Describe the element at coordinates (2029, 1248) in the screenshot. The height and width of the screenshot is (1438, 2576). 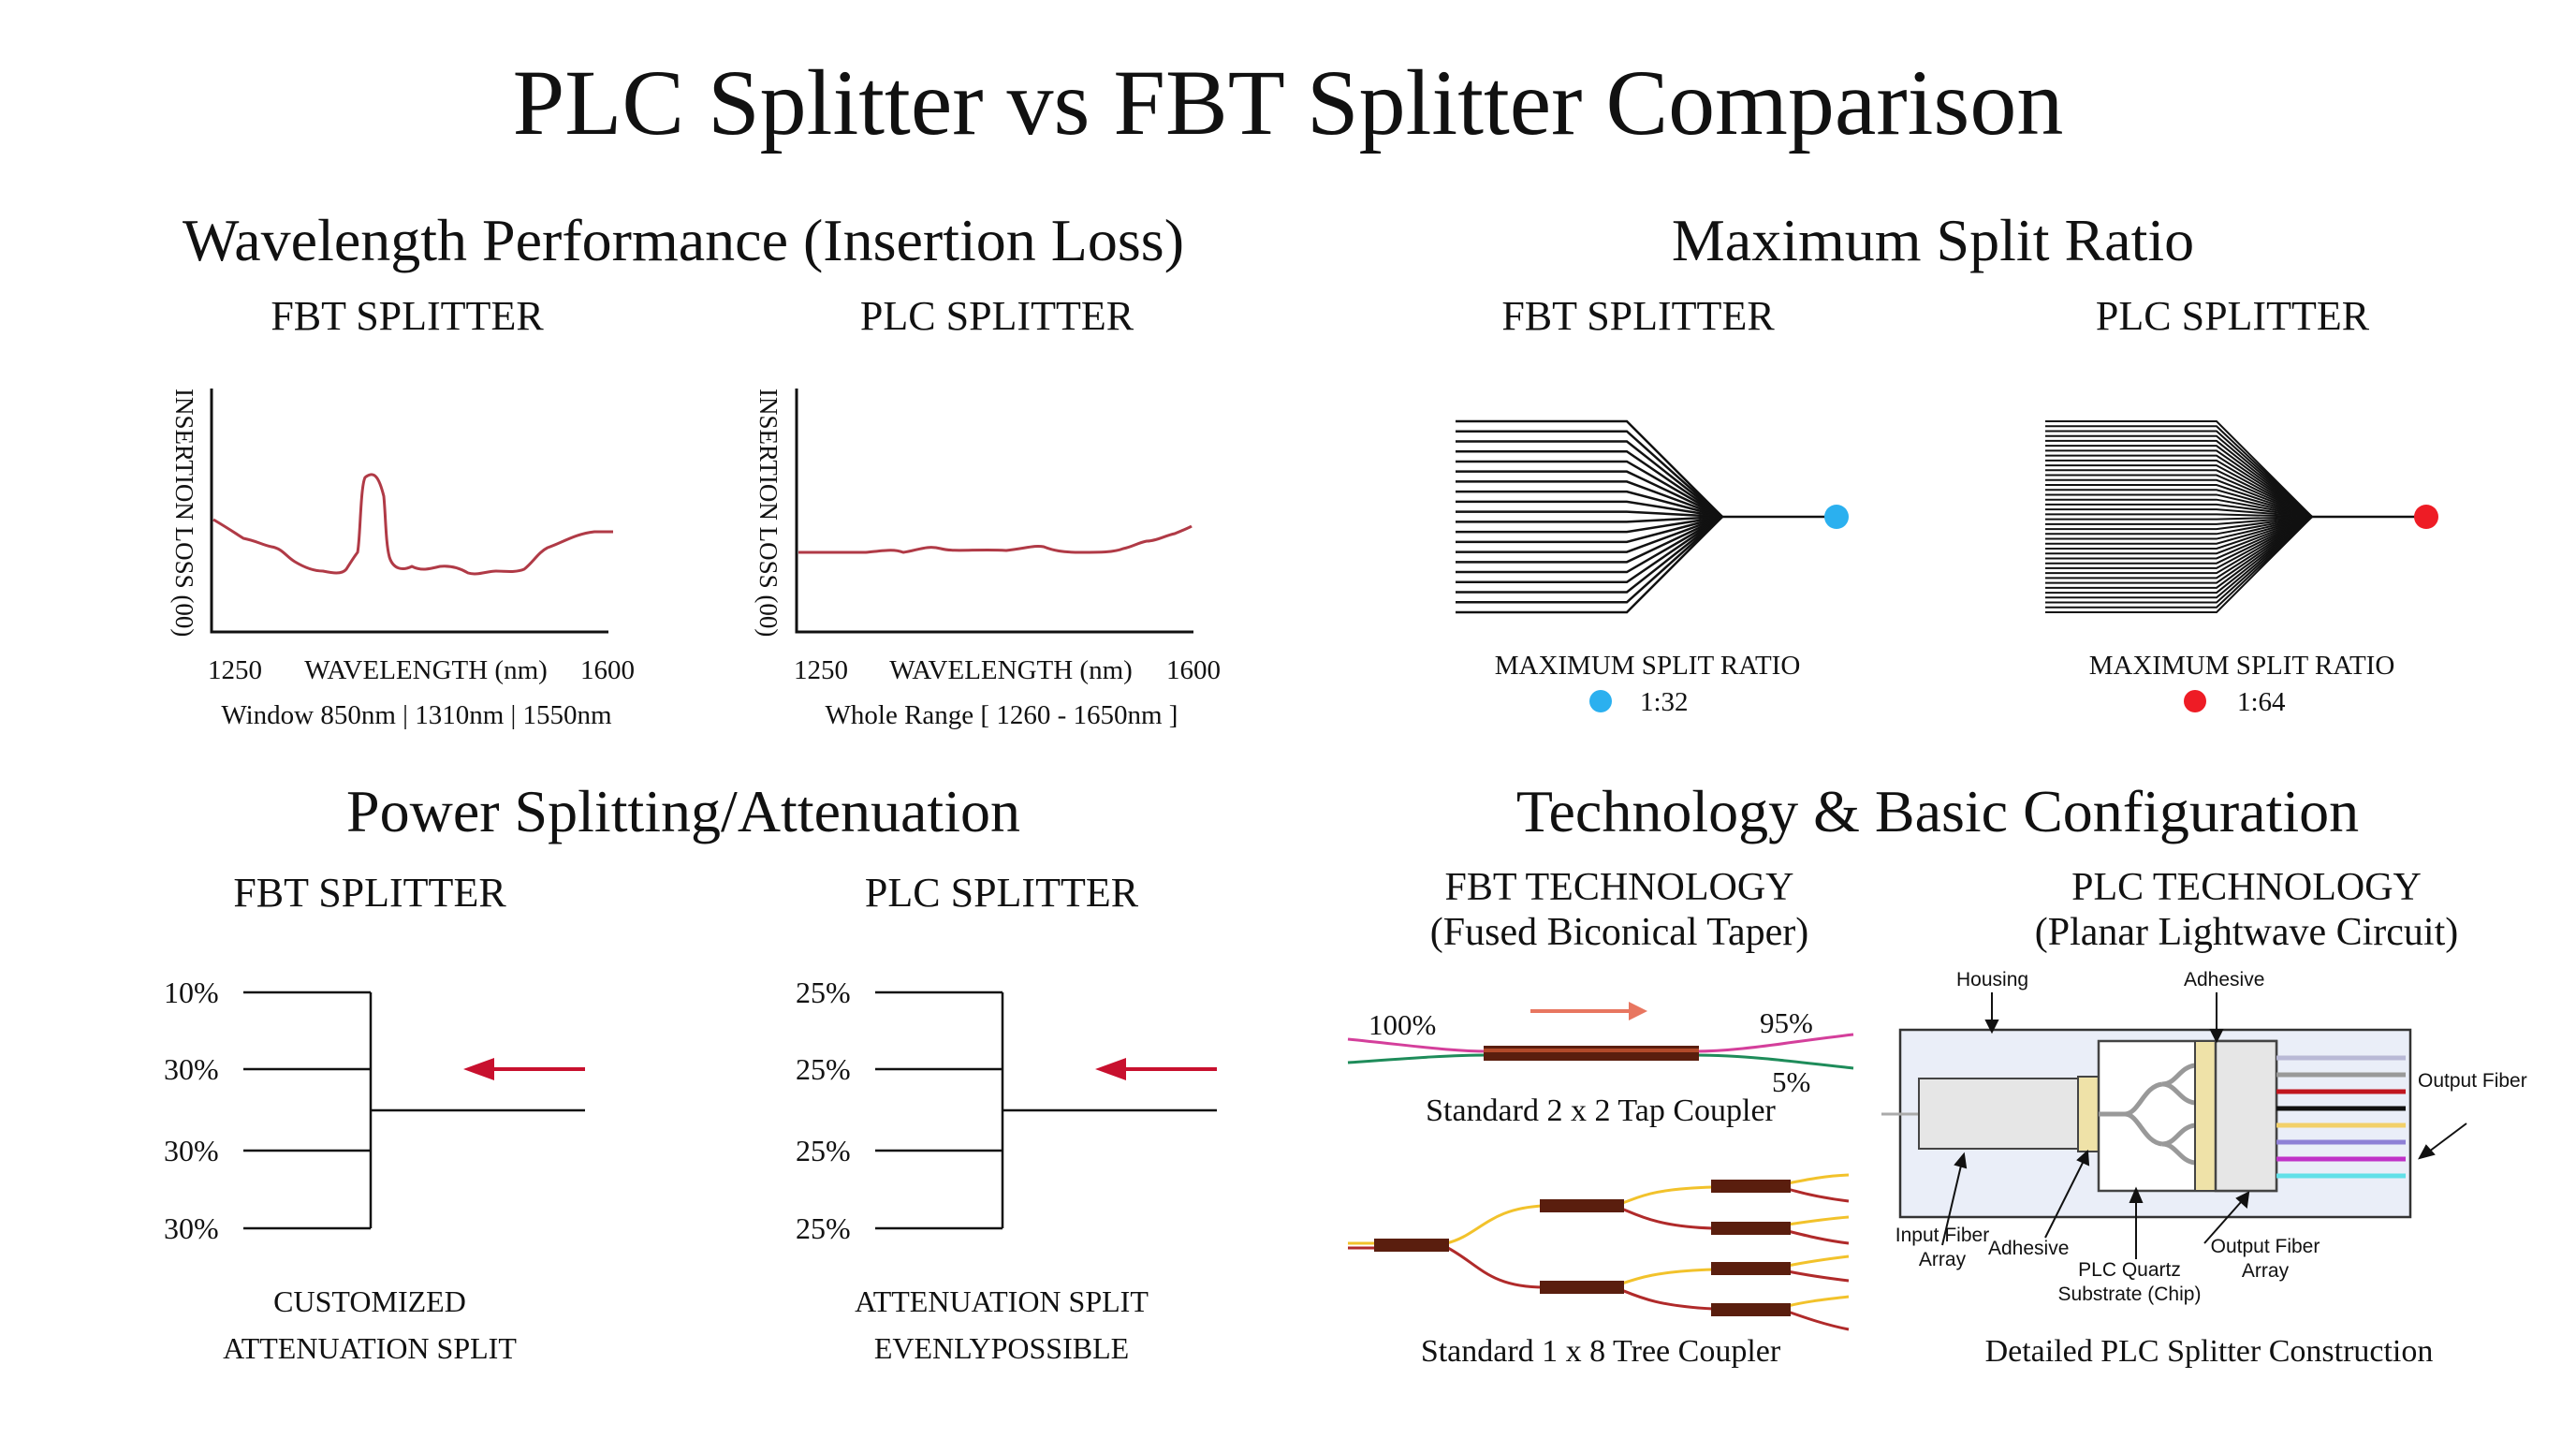
I see `plc-adhesive-bottom-label: Adhesive` at that location.